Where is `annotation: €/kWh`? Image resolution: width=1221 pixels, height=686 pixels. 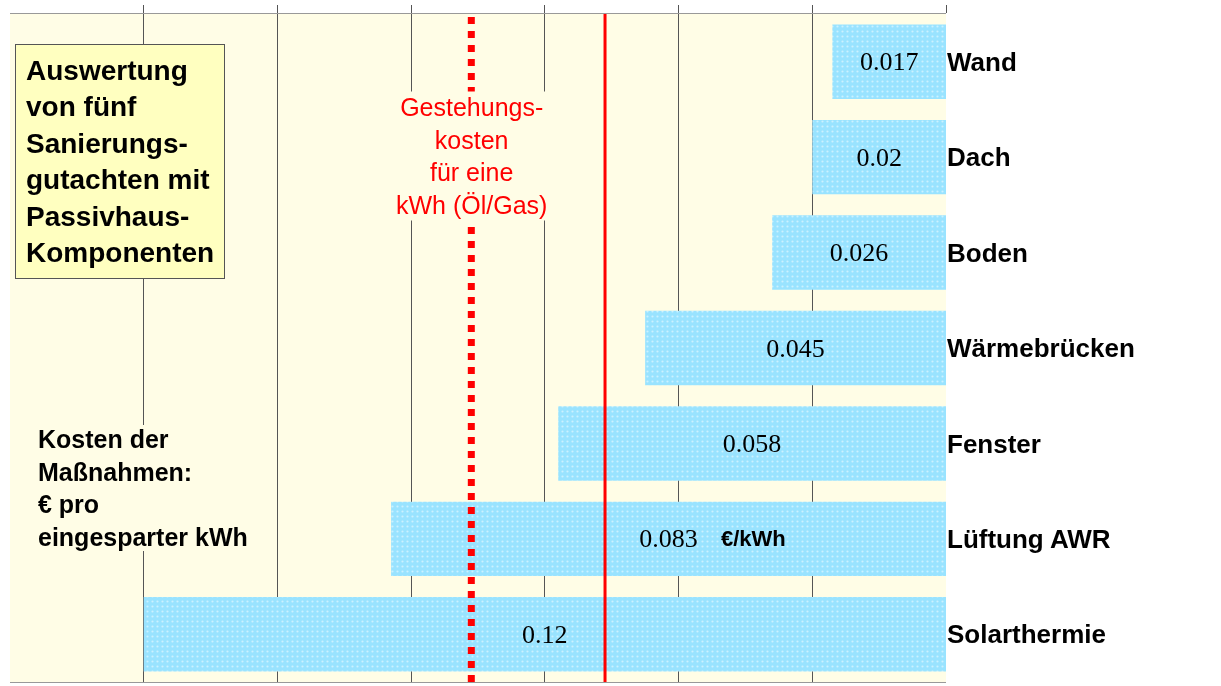 annotation: €/kWh is located at coordinates (753, 538).